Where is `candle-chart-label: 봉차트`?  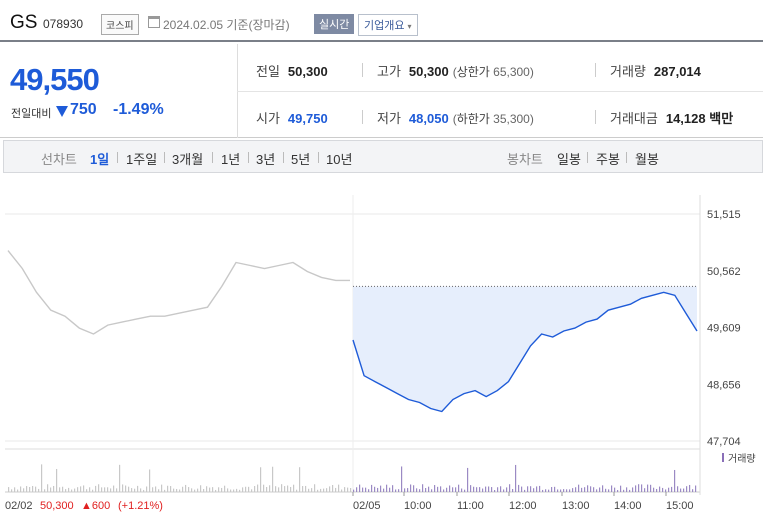
candle-chart-label: 봉차트 is located at coordinates (525, 159).